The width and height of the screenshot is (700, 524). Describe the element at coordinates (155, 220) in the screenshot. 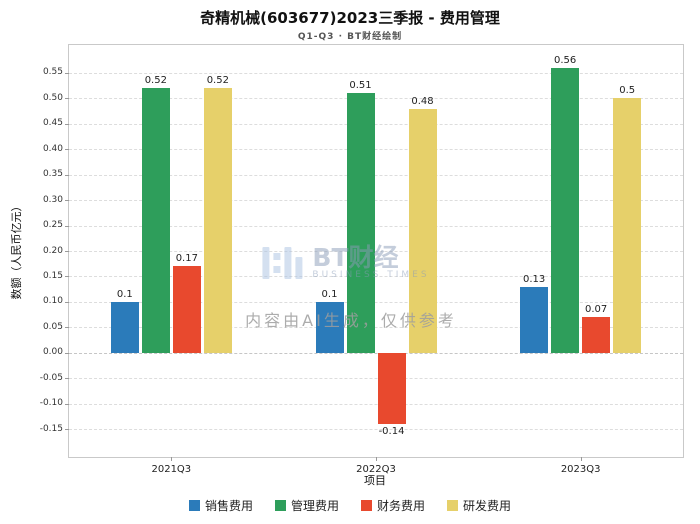

I see `bar-s1-c0` at that location.